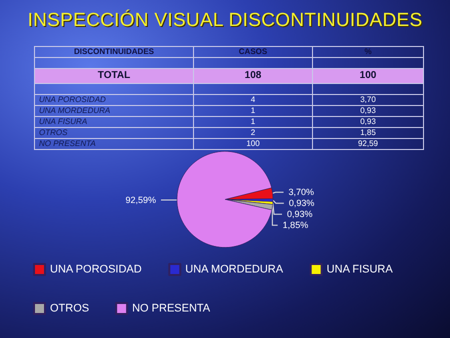 Image resolution: width=450 pixels, height=338 pixels. Describe the element at coordinates (368, 144) in the screenshot. I see `text: 92,59` at that location.